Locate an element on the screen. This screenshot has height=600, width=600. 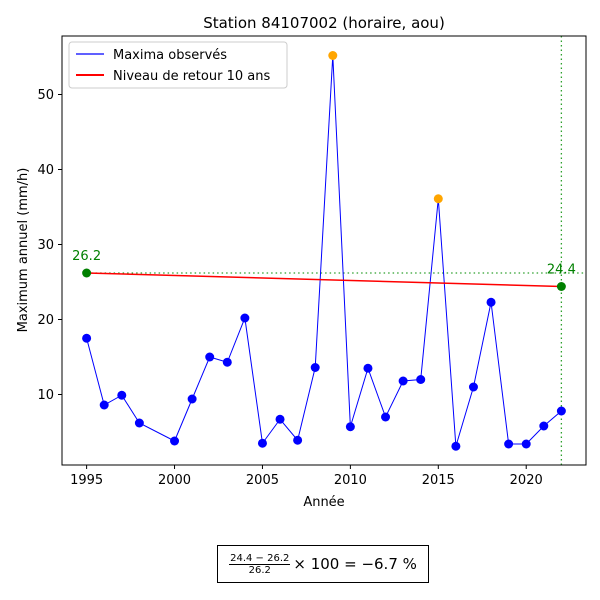
y-tick-label: 50 is located at coordinates (45, 95).